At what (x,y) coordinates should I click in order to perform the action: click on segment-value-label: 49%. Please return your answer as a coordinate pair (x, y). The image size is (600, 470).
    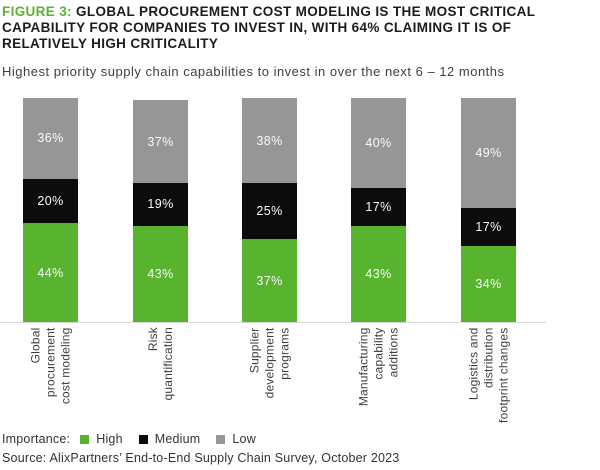
    Looking at the image, I should click on (488, 152).